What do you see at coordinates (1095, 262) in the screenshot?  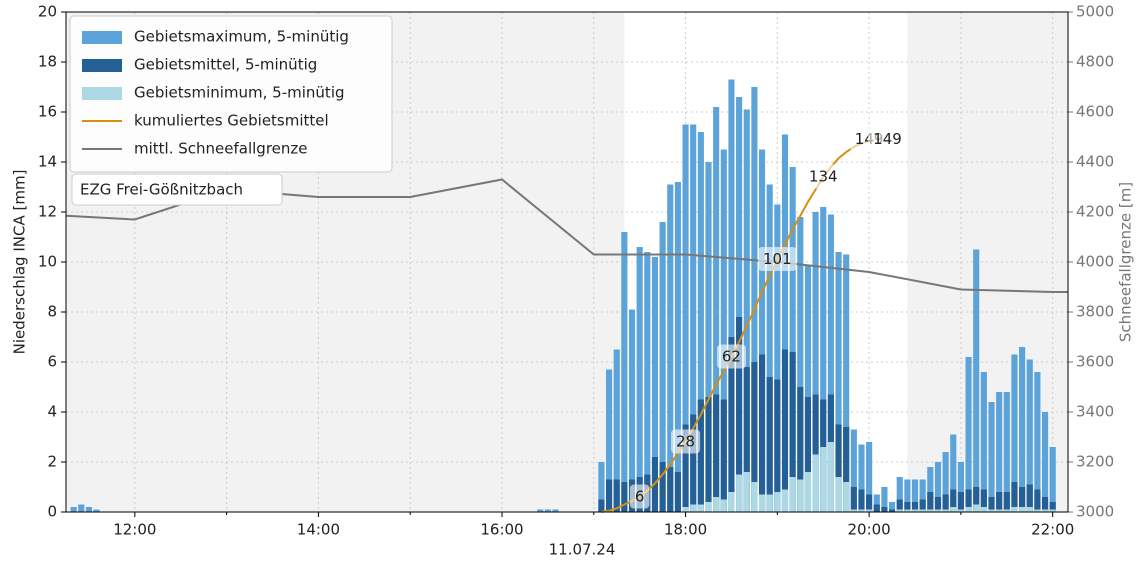 I see `y2-tick-label: 4000` at bounding box center [1095, 262].